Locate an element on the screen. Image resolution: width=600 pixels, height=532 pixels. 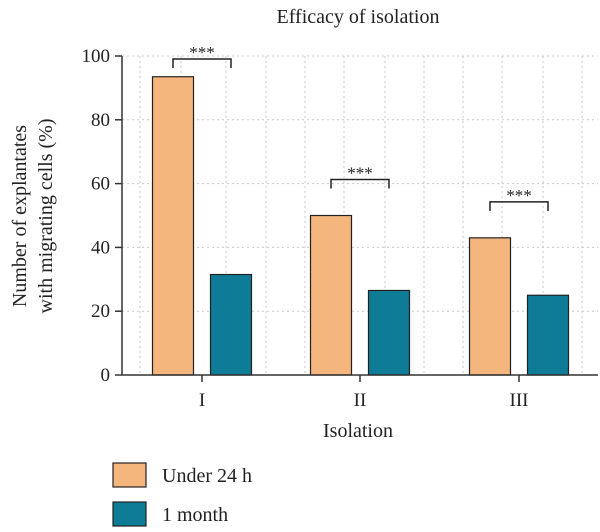
y-tick-label: 0 is located at coordinates (106, 375).